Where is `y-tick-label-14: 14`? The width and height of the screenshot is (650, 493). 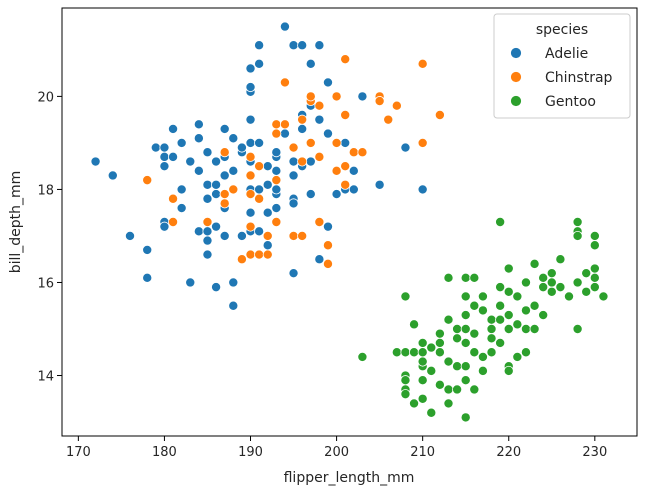
y-tick-label-14: 14 is located at coordinates (45, 377).